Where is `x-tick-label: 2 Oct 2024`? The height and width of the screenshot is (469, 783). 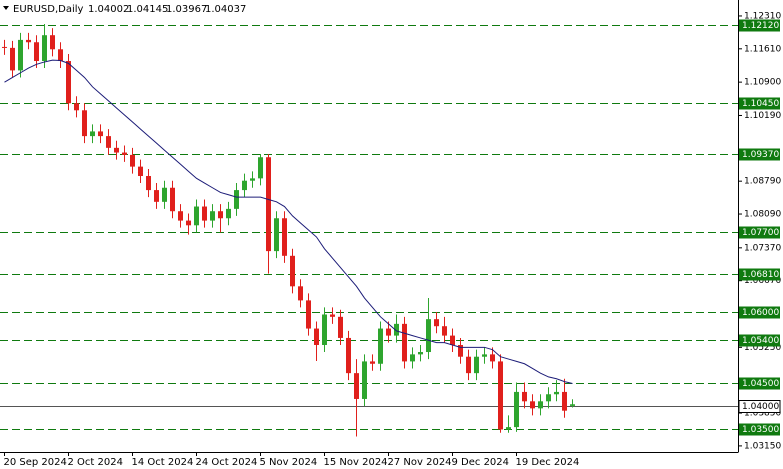
x-tick-label: 2 Oct 2024 is located at coordinates (95, 462).